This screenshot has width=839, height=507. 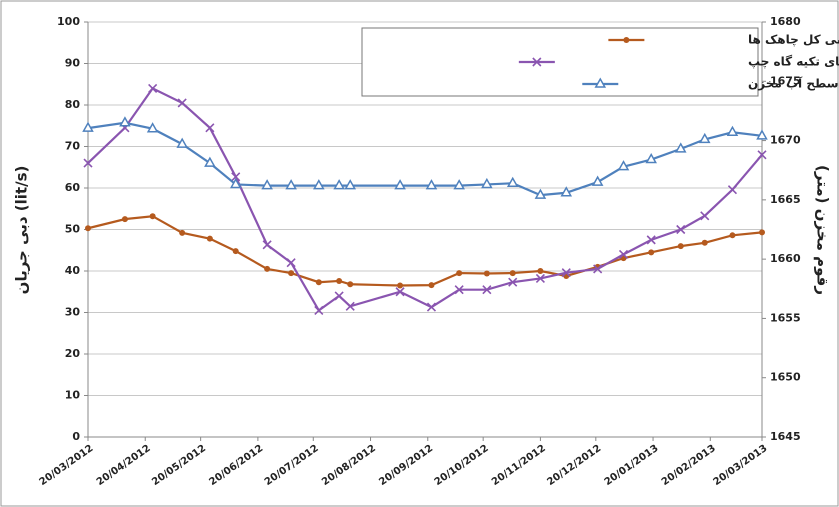 I want to click on y-tick-label: 60, so click(x=73, y=187).